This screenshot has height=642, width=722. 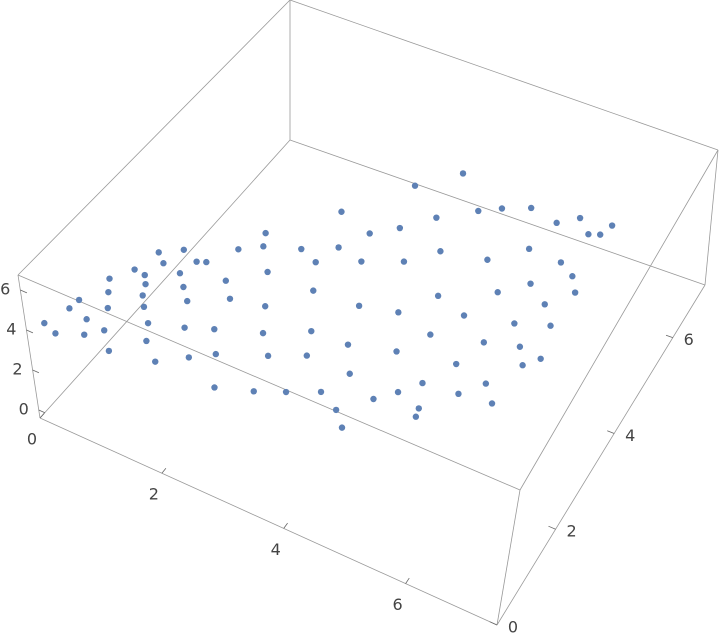 What do you see at coordinates (571, 531) in the screenshot?
I see `y-tick-label: 2` at bounding box center [571, 531].